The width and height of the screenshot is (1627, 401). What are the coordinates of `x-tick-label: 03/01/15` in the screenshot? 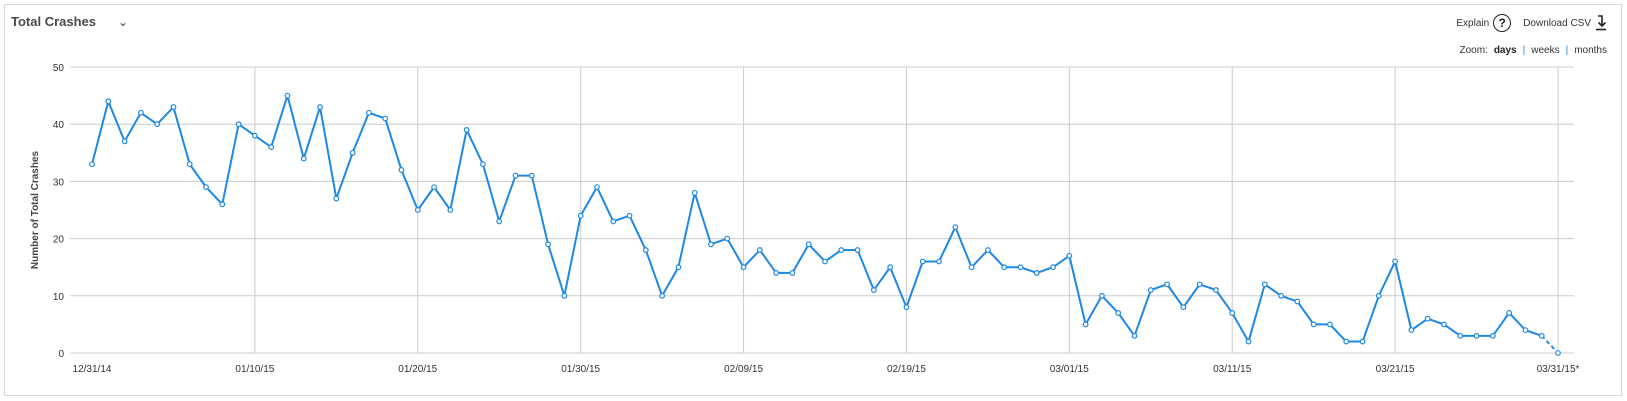 It's located at (1069, 369).